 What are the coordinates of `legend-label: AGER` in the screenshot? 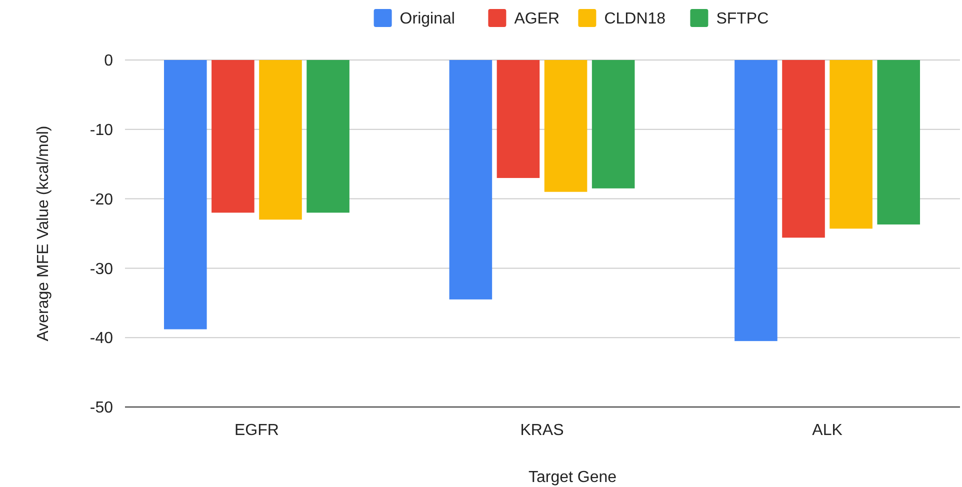 It's located at (537, 19).